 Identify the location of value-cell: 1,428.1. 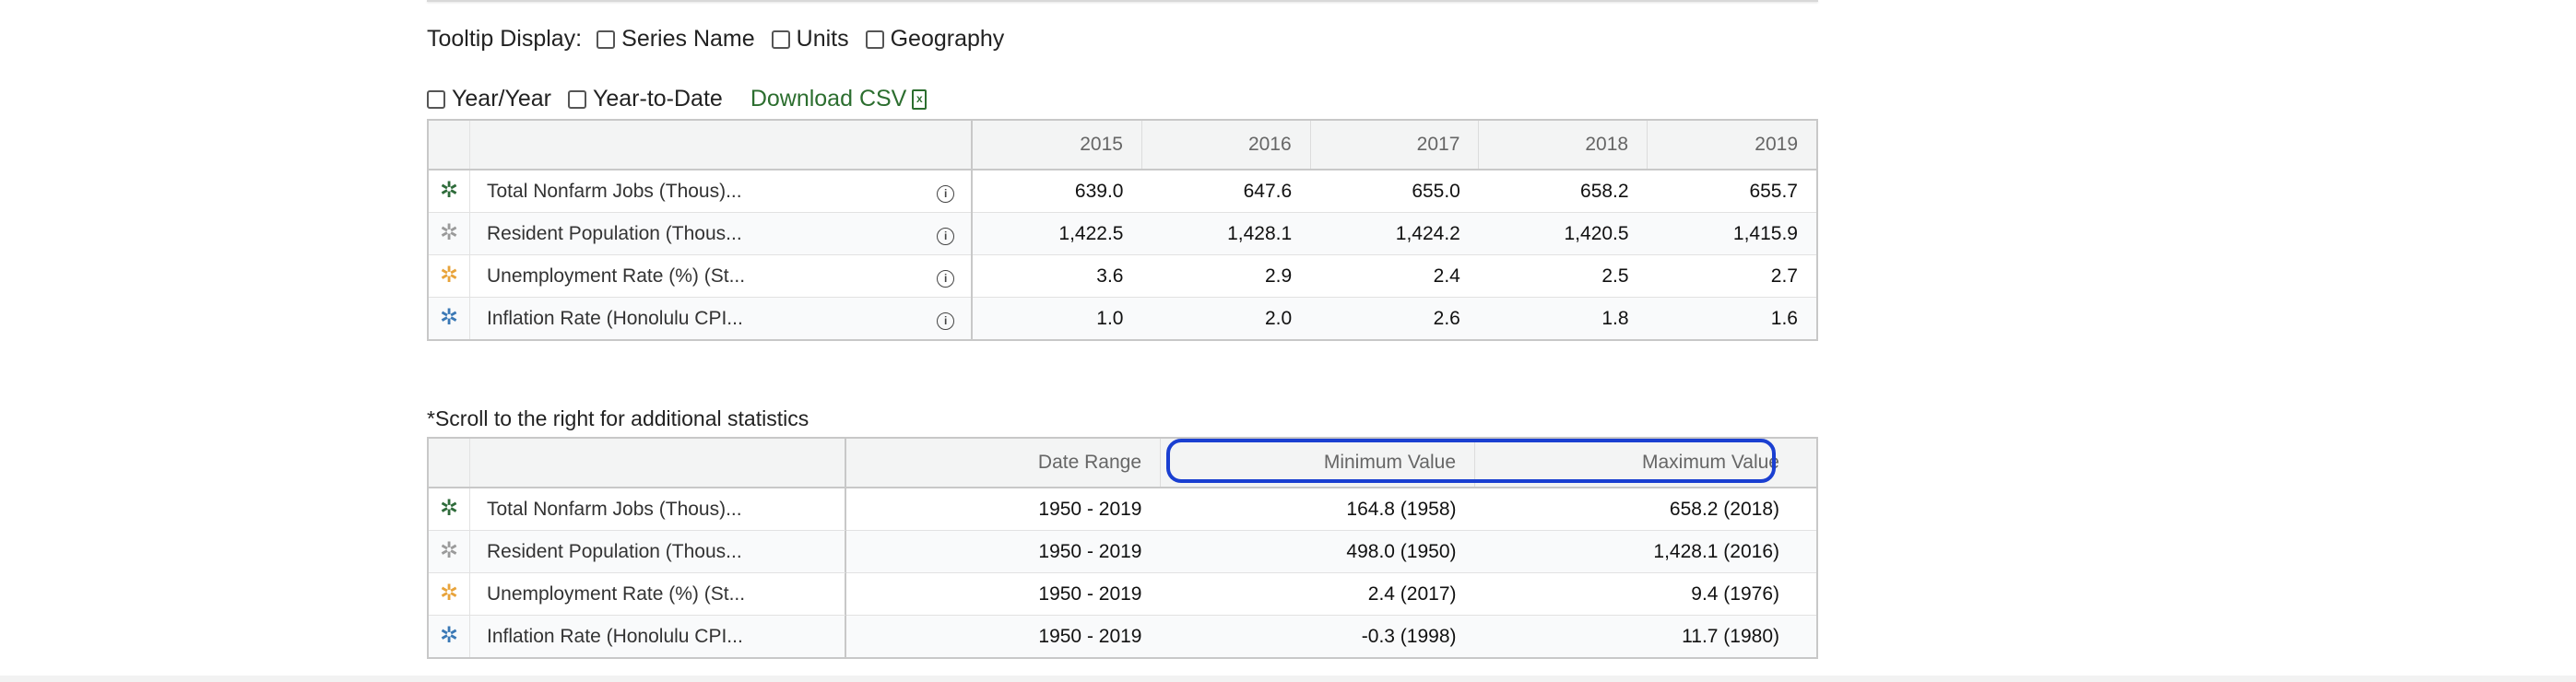
(1226, 233).